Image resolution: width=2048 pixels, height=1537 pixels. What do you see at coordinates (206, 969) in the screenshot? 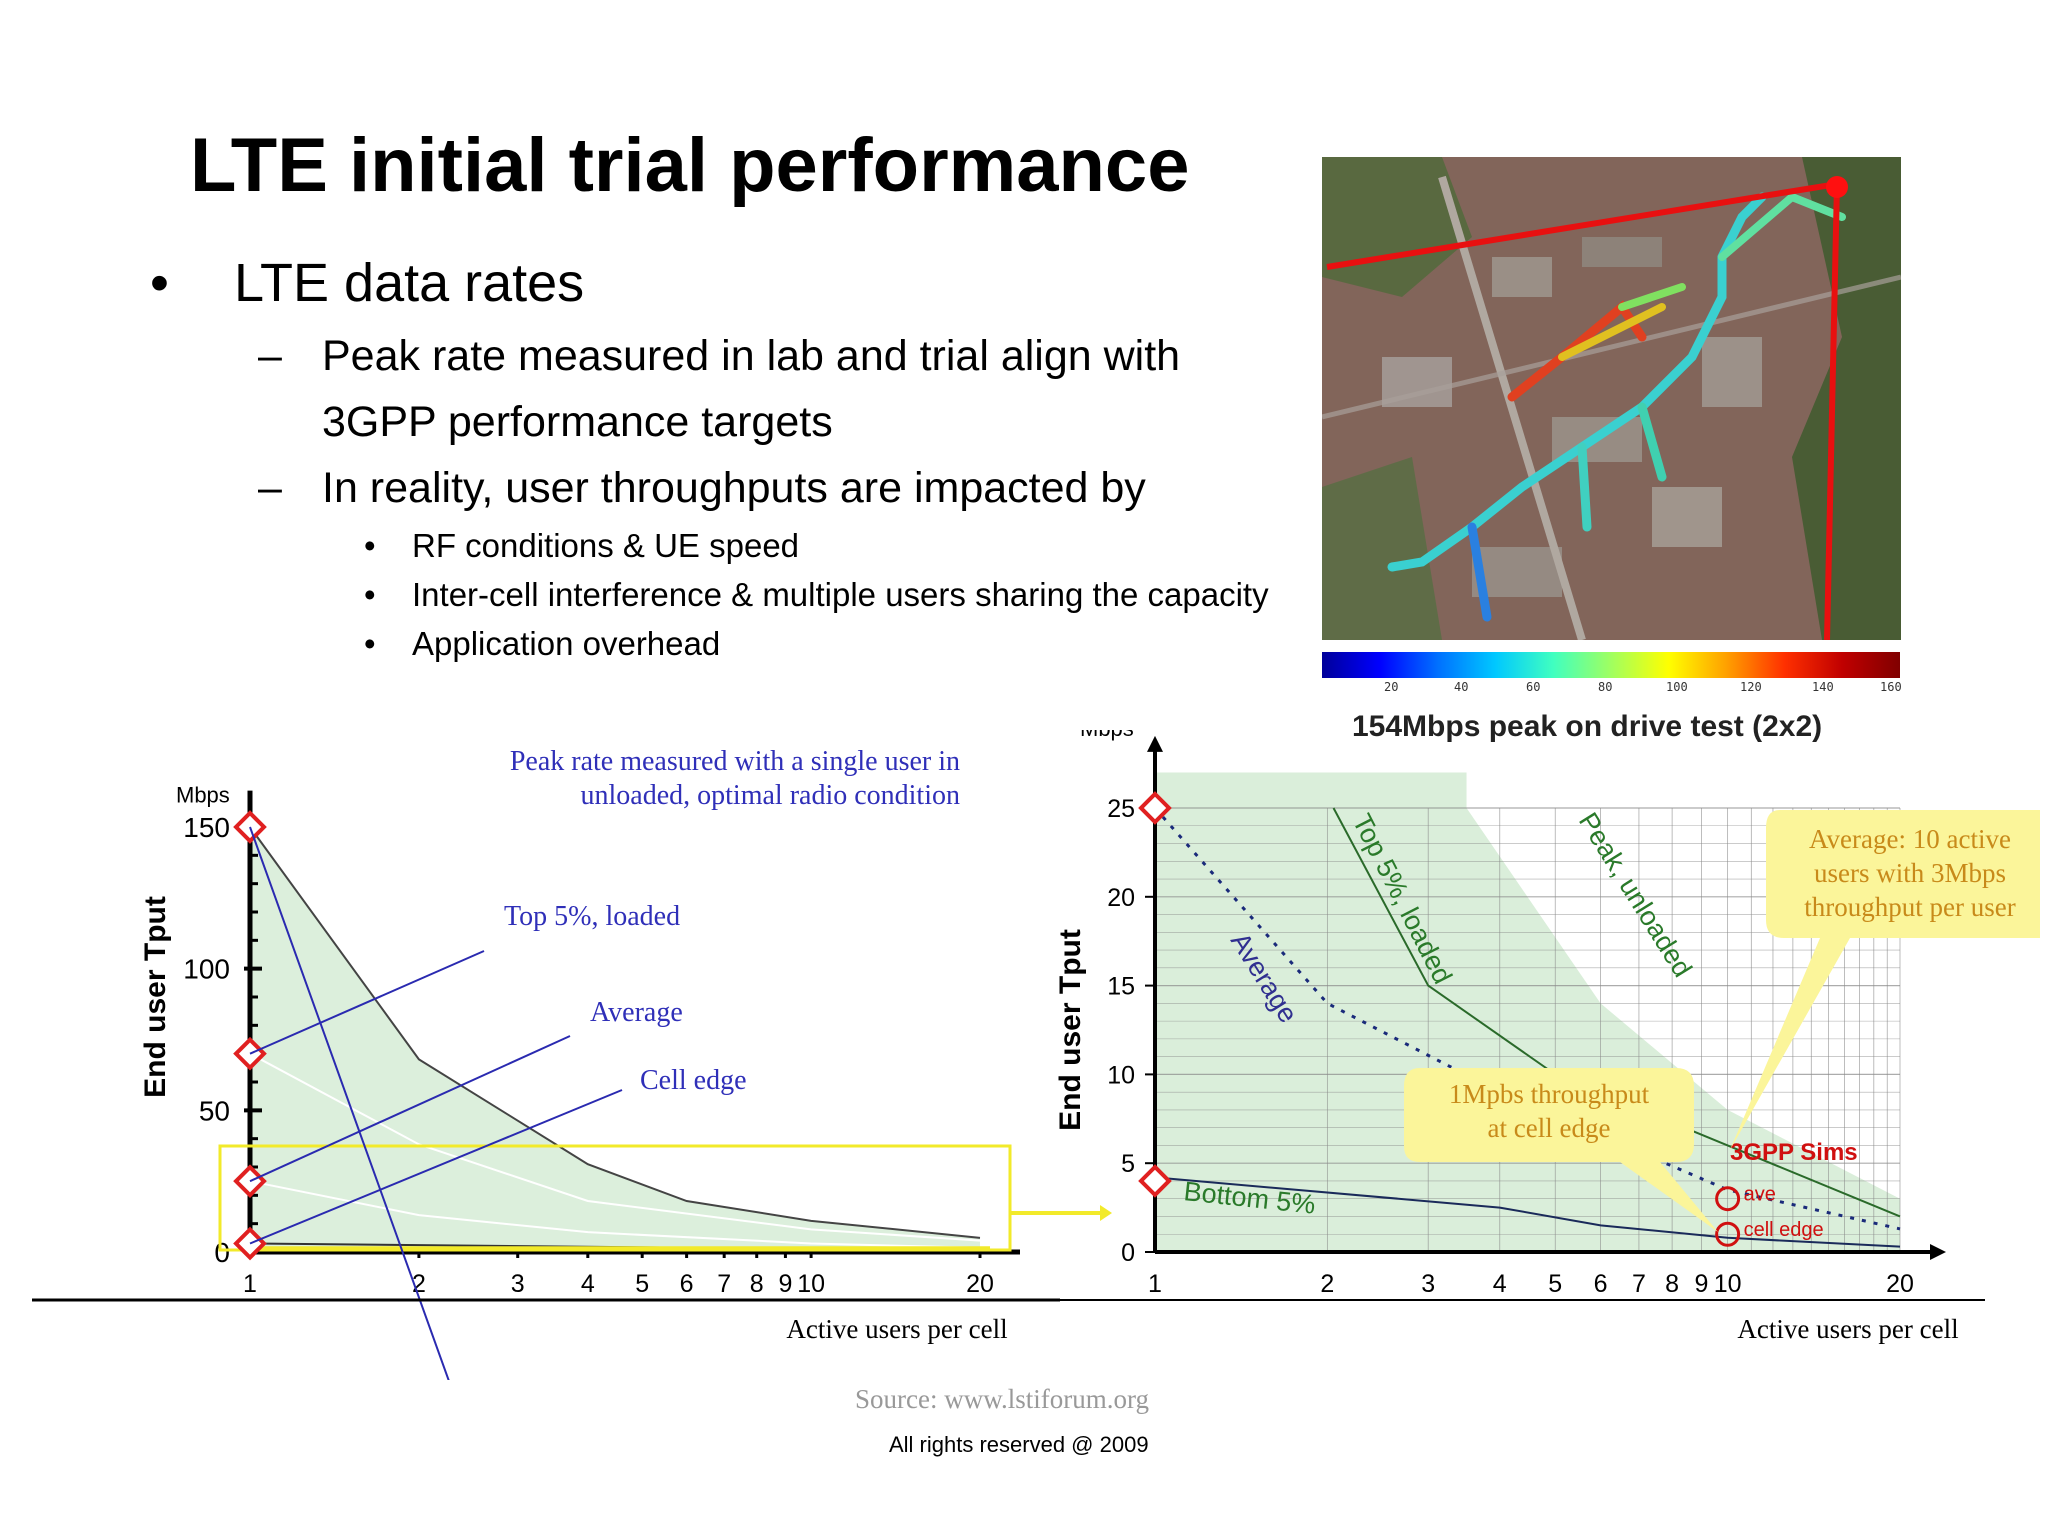
I see `chart1-y-tick-label: 100` at bounding box center [206, 969].